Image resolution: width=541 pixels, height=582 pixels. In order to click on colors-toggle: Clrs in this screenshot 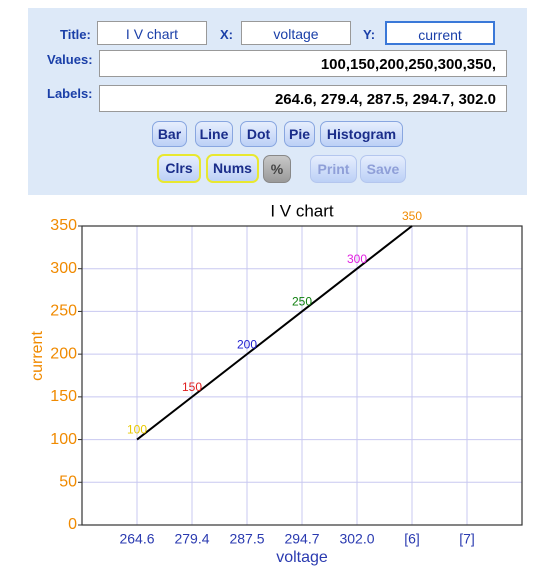, I will do `click(179, 168)`.